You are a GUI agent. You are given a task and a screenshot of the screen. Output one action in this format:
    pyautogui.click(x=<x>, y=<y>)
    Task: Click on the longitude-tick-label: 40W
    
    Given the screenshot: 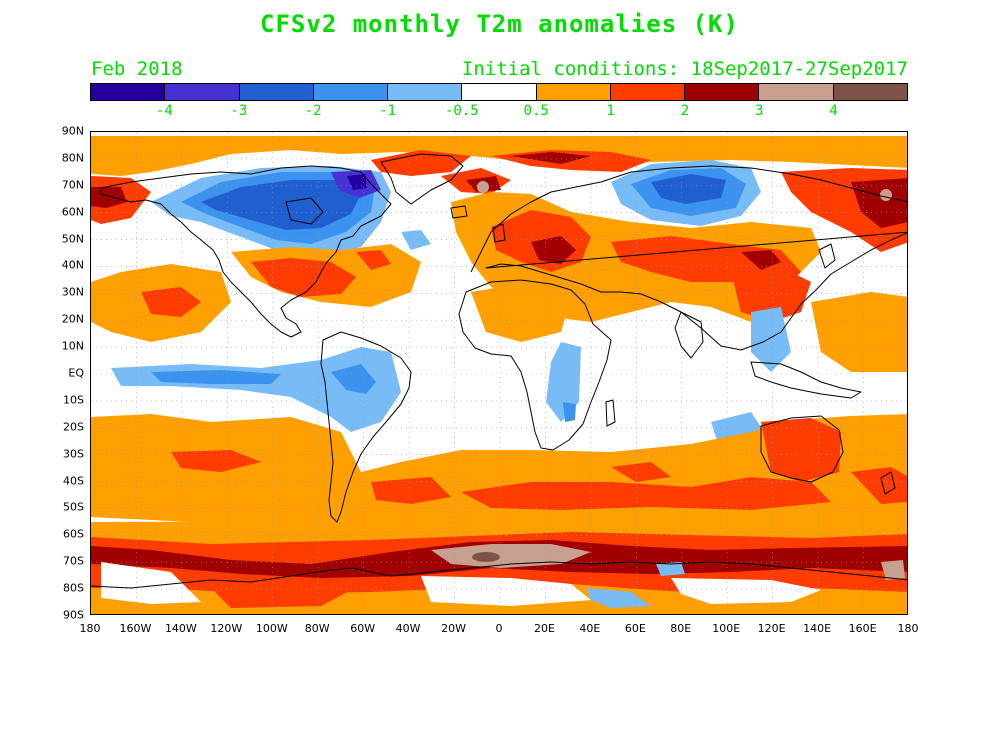 What is the action you would take?
    pyautogui.click(x=408, y=628)
    